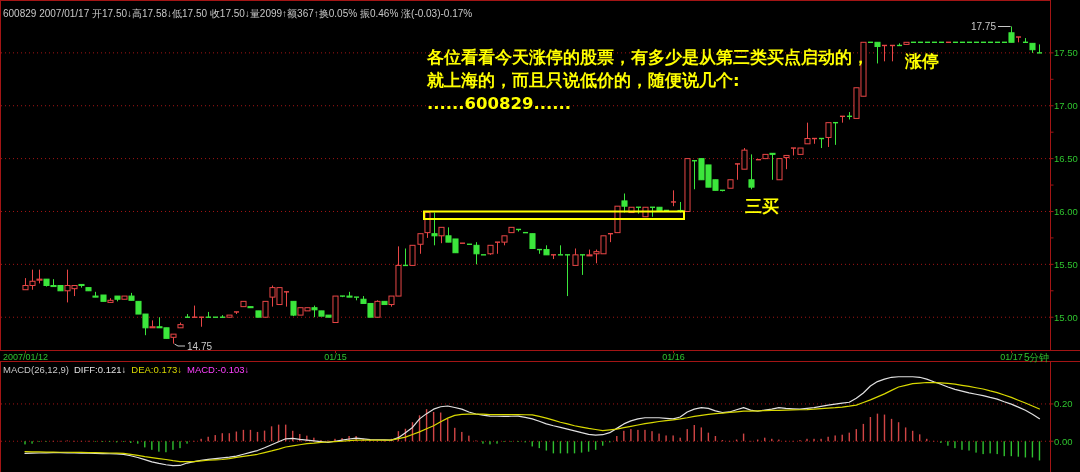  Describe the element at coordinates (238, 13) in the screenshot. I see `annotation: 600829 2007/01/17 开17.50↓高17.58↓低17.50 收17.50↓量2099↑额367↑换0.05% 振0.46% 涨(-0.03)-0.17%` at that location.